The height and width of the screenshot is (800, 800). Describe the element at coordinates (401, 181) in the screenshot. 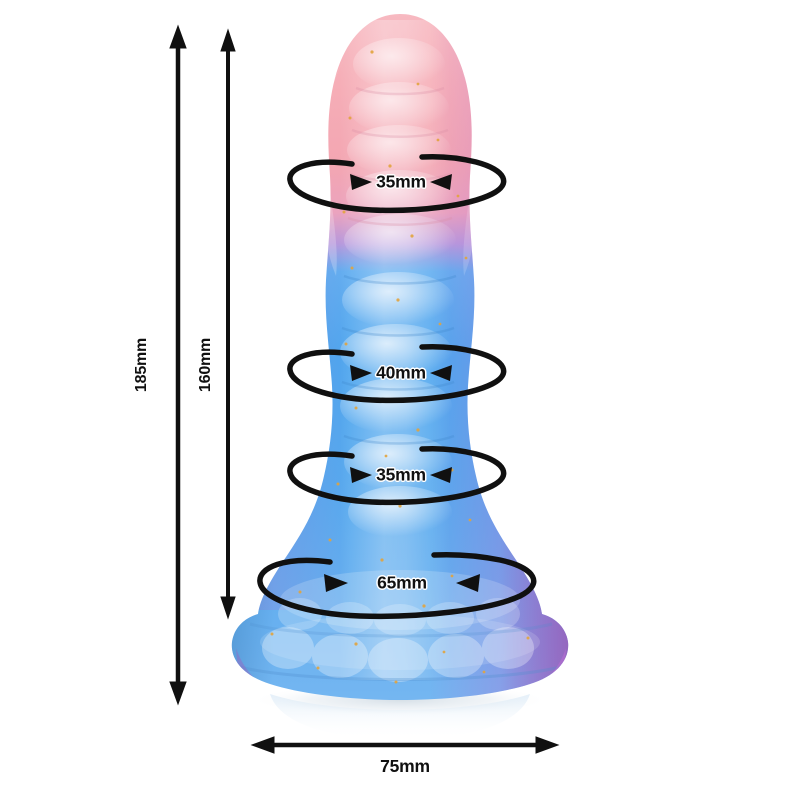

I see `label-ring-35mm-head: 35mm` at that location.